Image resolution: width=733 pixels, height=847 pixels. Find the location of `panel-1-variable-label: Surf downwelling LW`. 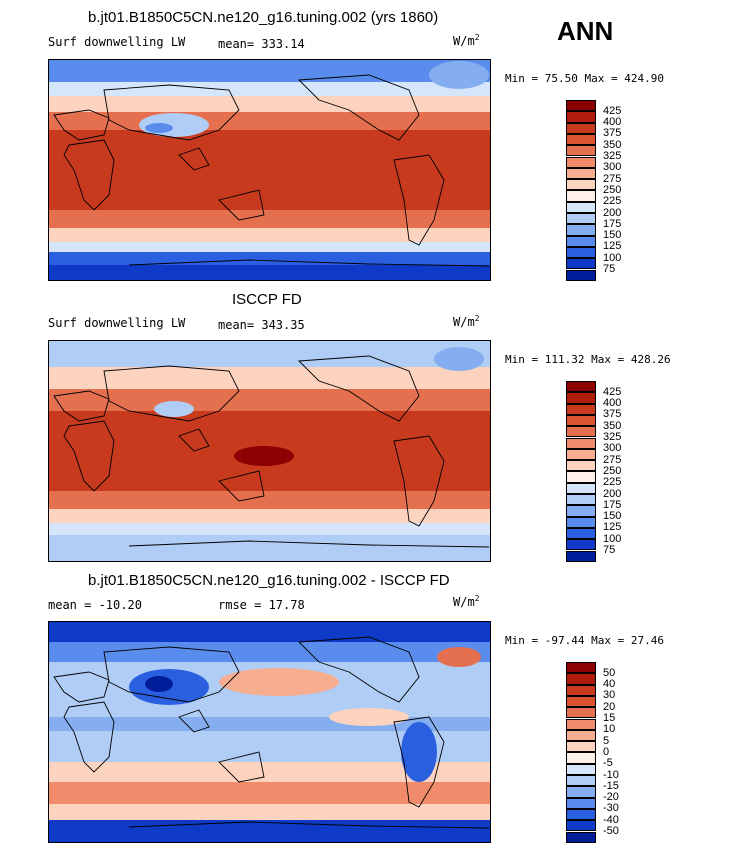

panel-1-variable-label: Surf downwelling LW is located at coordinates (117, 42).